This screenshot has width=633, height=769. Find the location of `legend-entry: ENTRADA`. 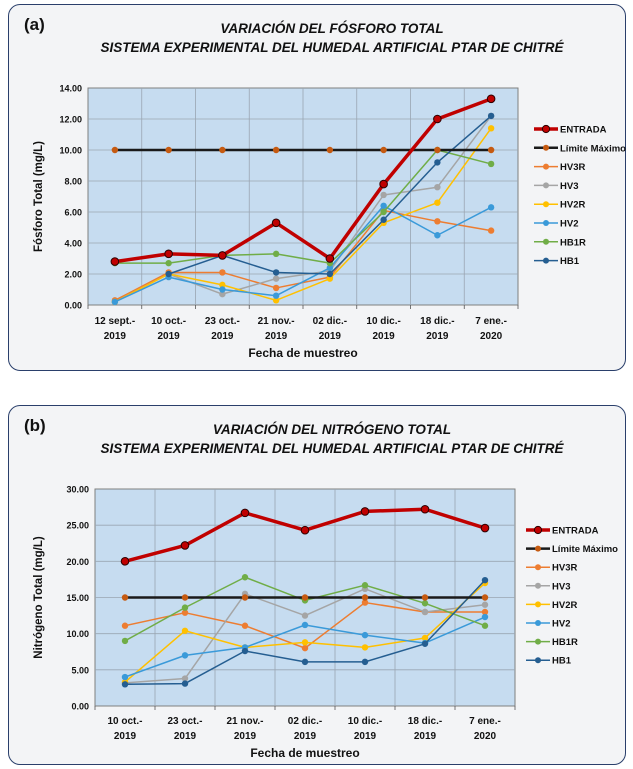

legend-entry: ENTRADA is located at coordinates (562, 531).